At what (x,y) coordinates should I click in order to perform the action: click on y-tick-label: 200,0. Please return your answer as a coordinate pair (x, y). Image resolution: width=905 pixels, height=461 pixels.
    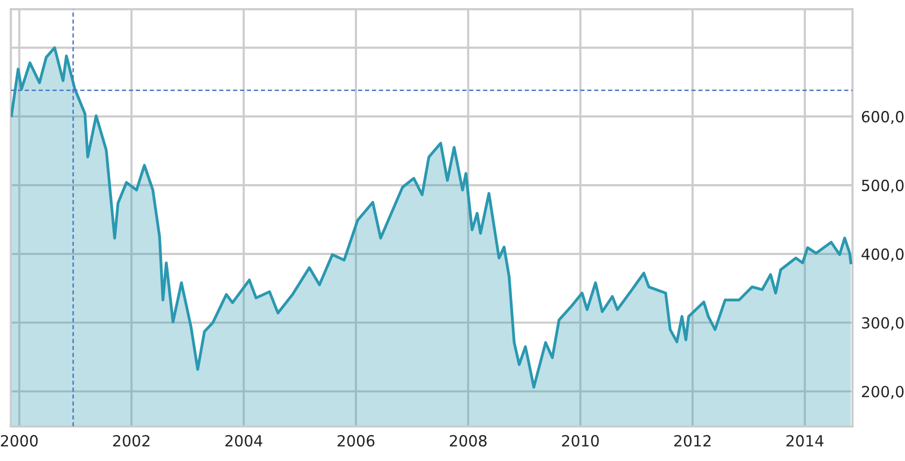
    Looking at the image, I should click on (883, 392).